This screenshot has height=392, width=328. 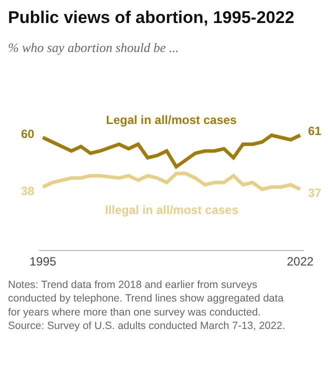 What do you see at coordinates (315, 131) in the screenshot?
I see `data-label: 61` at bounding box center [315, 131].